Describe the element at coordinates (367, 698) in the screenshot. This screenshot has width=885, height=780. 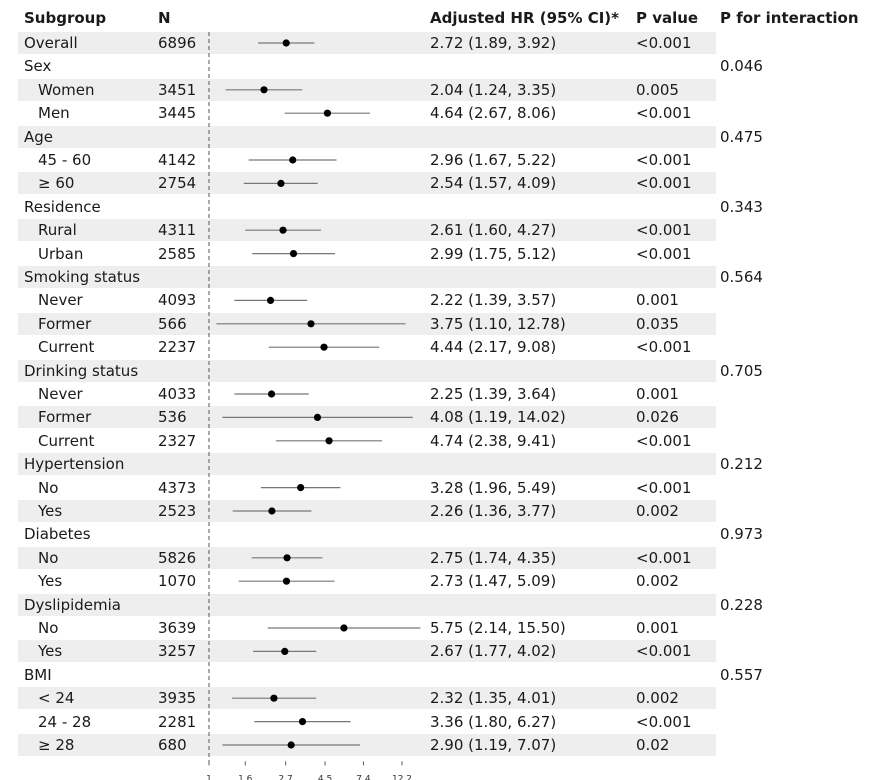
I see `table-row: < 24 3935 2.32 (1.35, 4.01) 0.002` at that location.